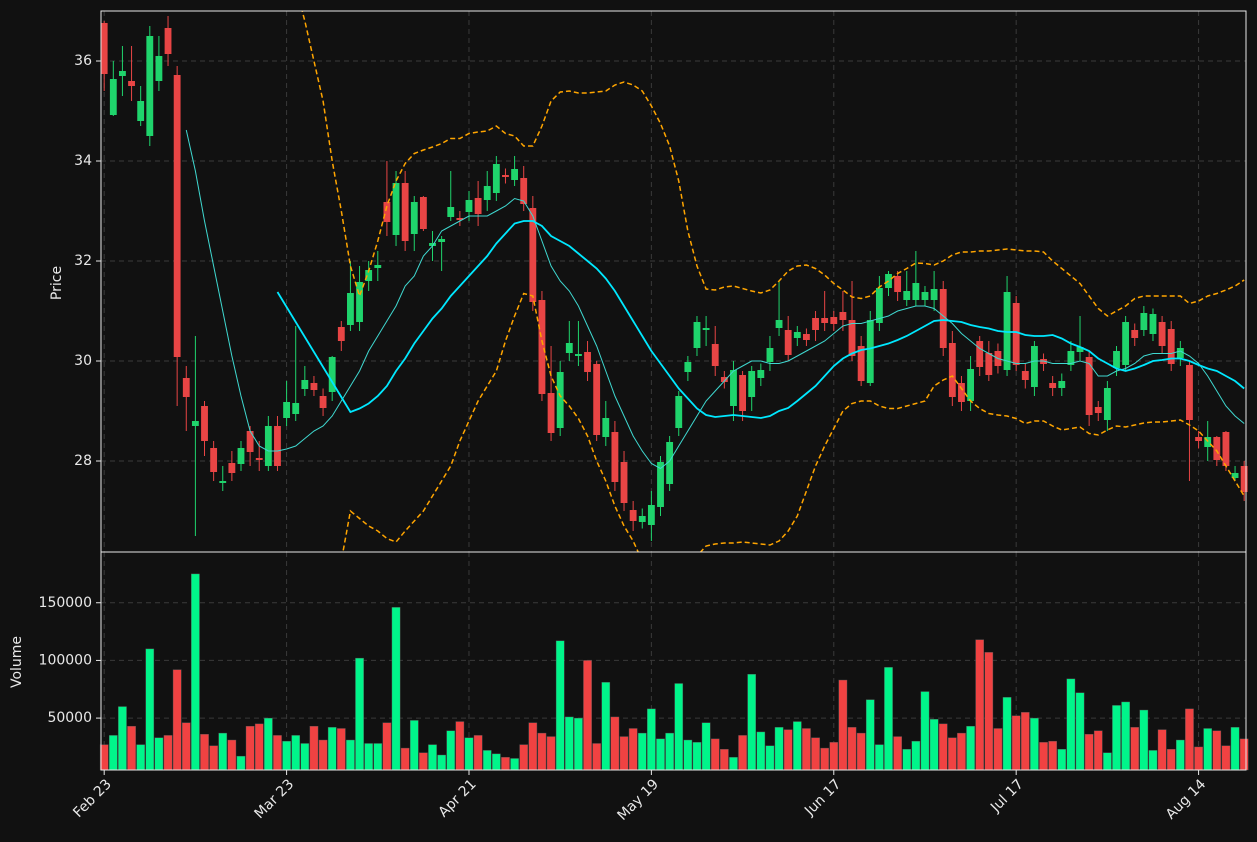 The width and height of the screenshot is (1257, 842). Describe the element at coordinates (57, 283) in the screenshot. I see `y-axis-label: Price` at that location.